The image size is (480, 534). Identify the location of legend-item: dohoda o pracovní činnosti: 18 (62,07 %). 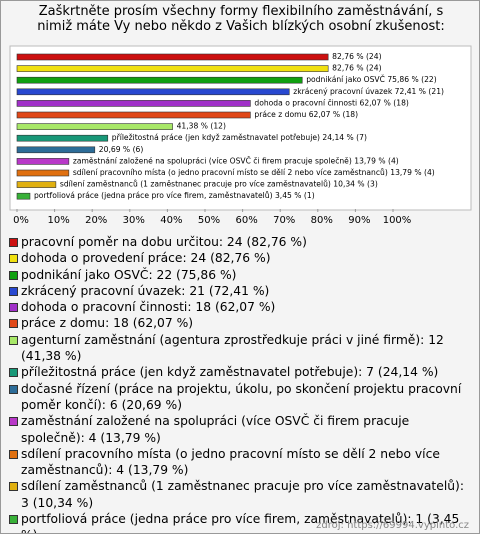
(240, 307).